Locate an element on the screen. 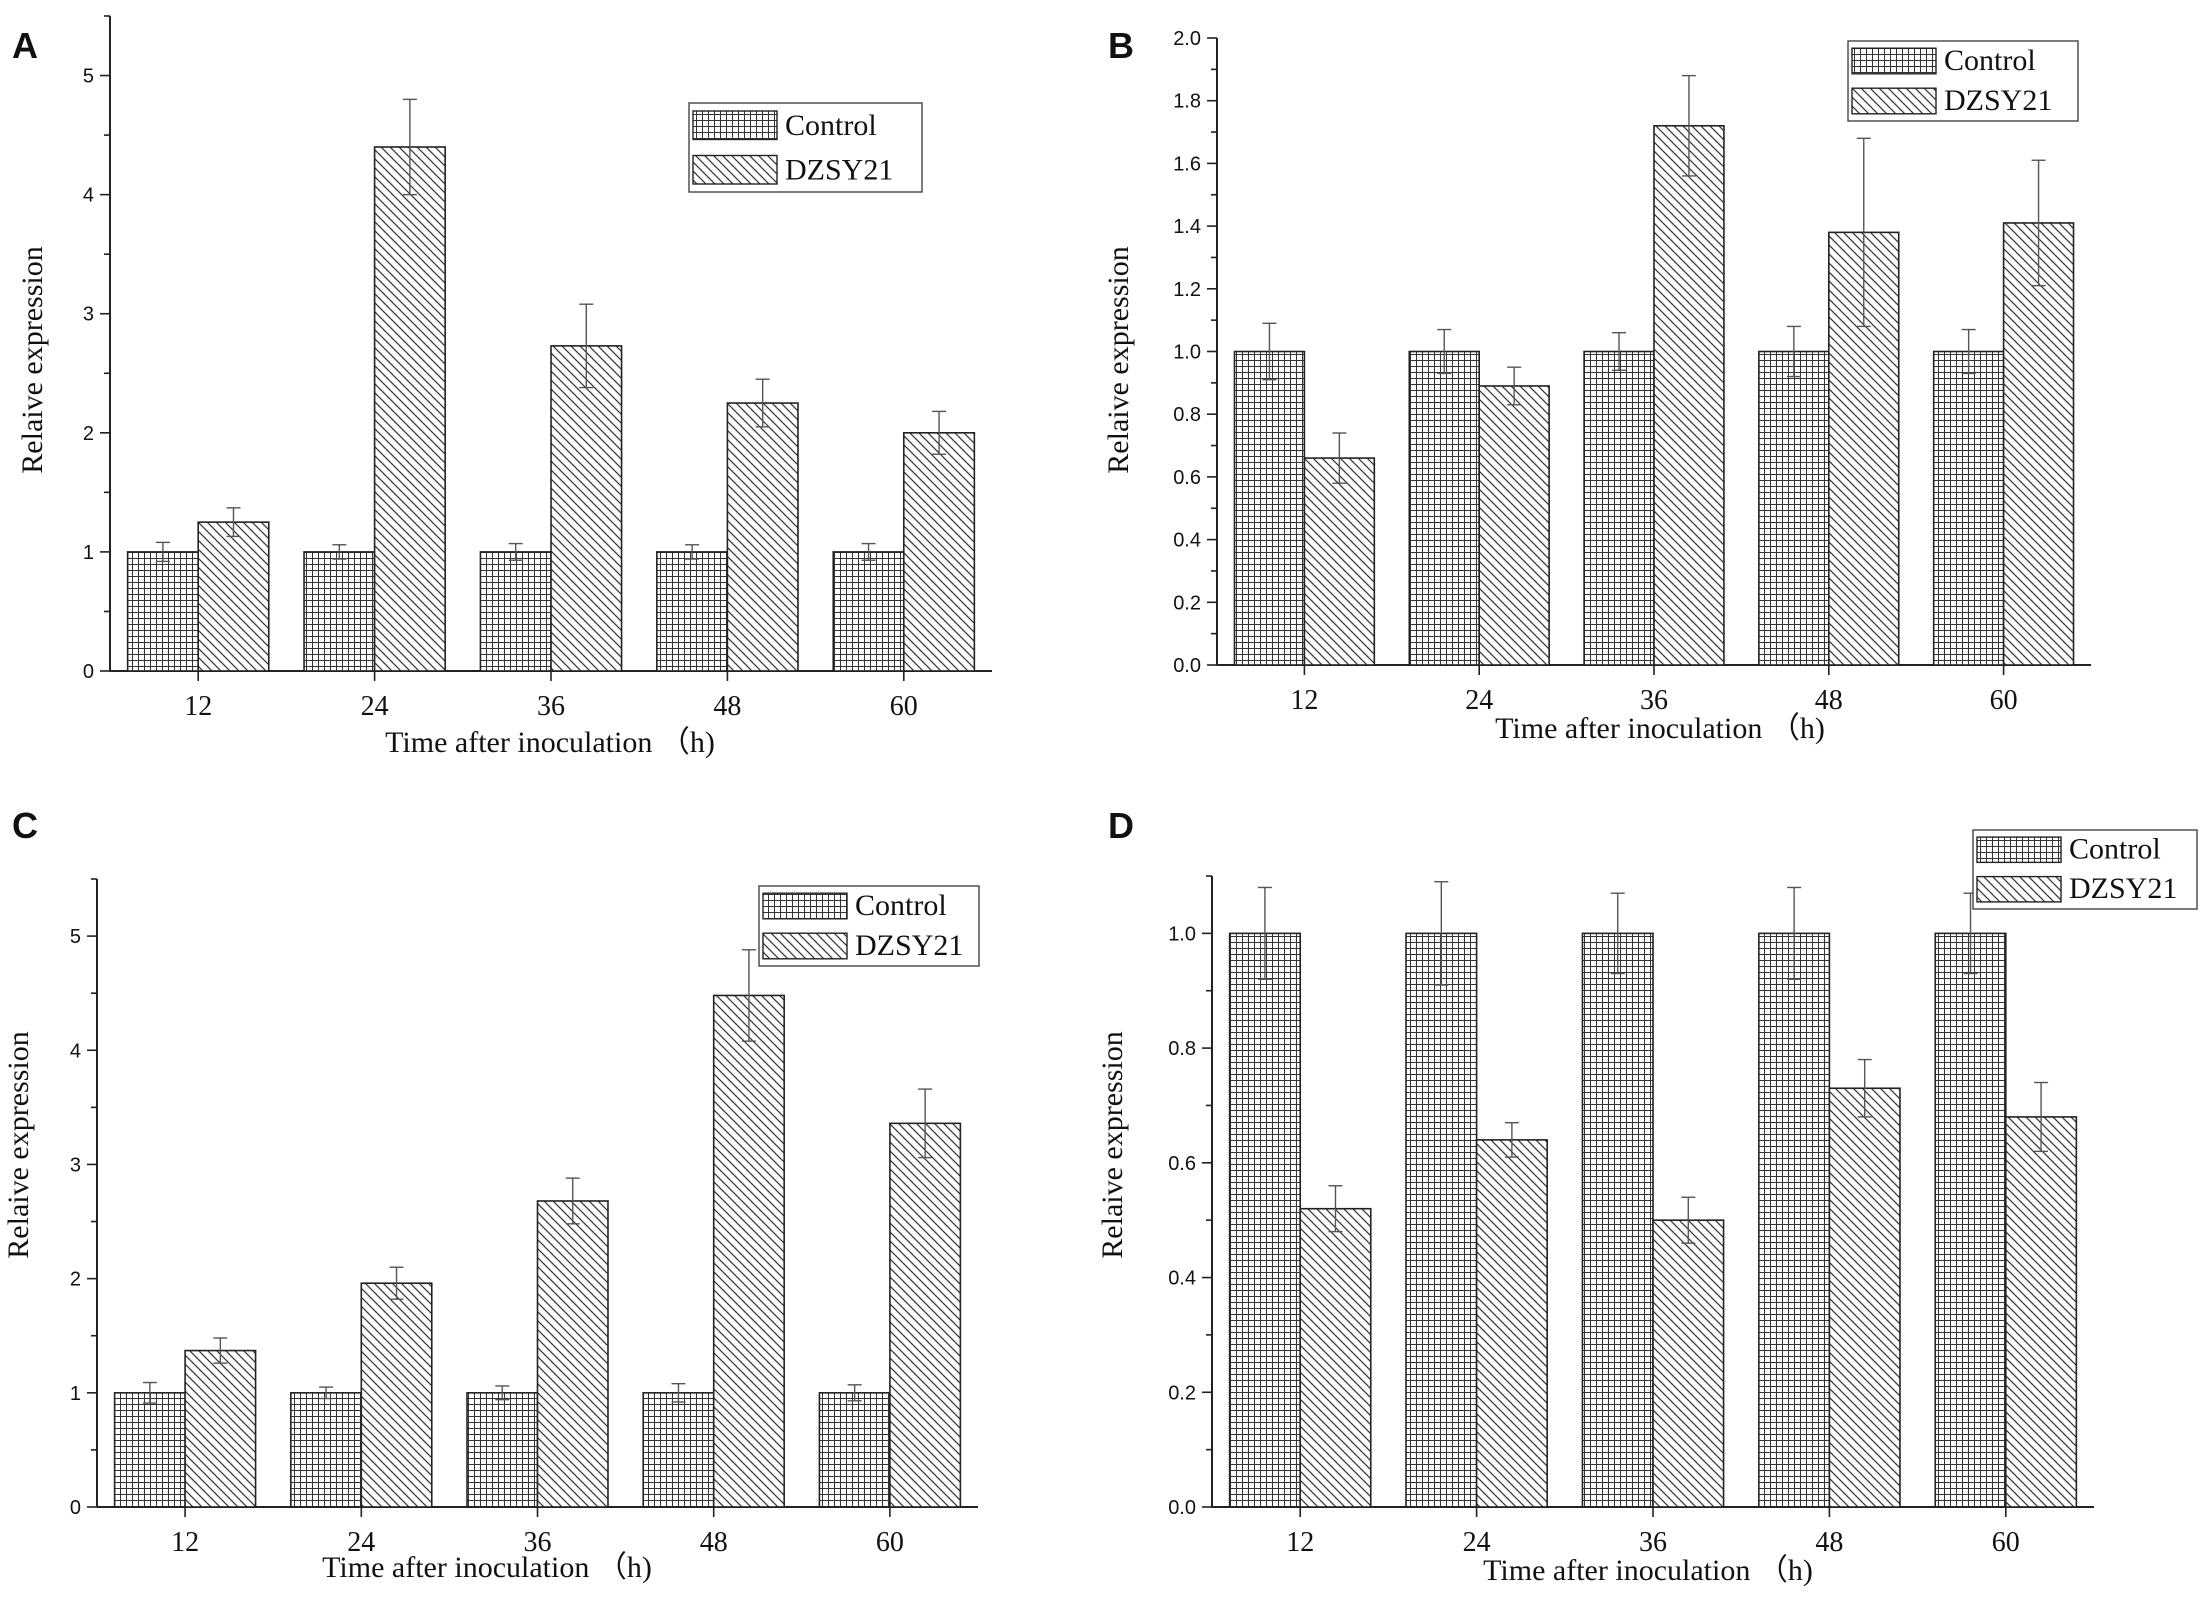 The width and height of the screenshot is (2201, 1601). panel-letter: D is located at coordinates (1121, 825).